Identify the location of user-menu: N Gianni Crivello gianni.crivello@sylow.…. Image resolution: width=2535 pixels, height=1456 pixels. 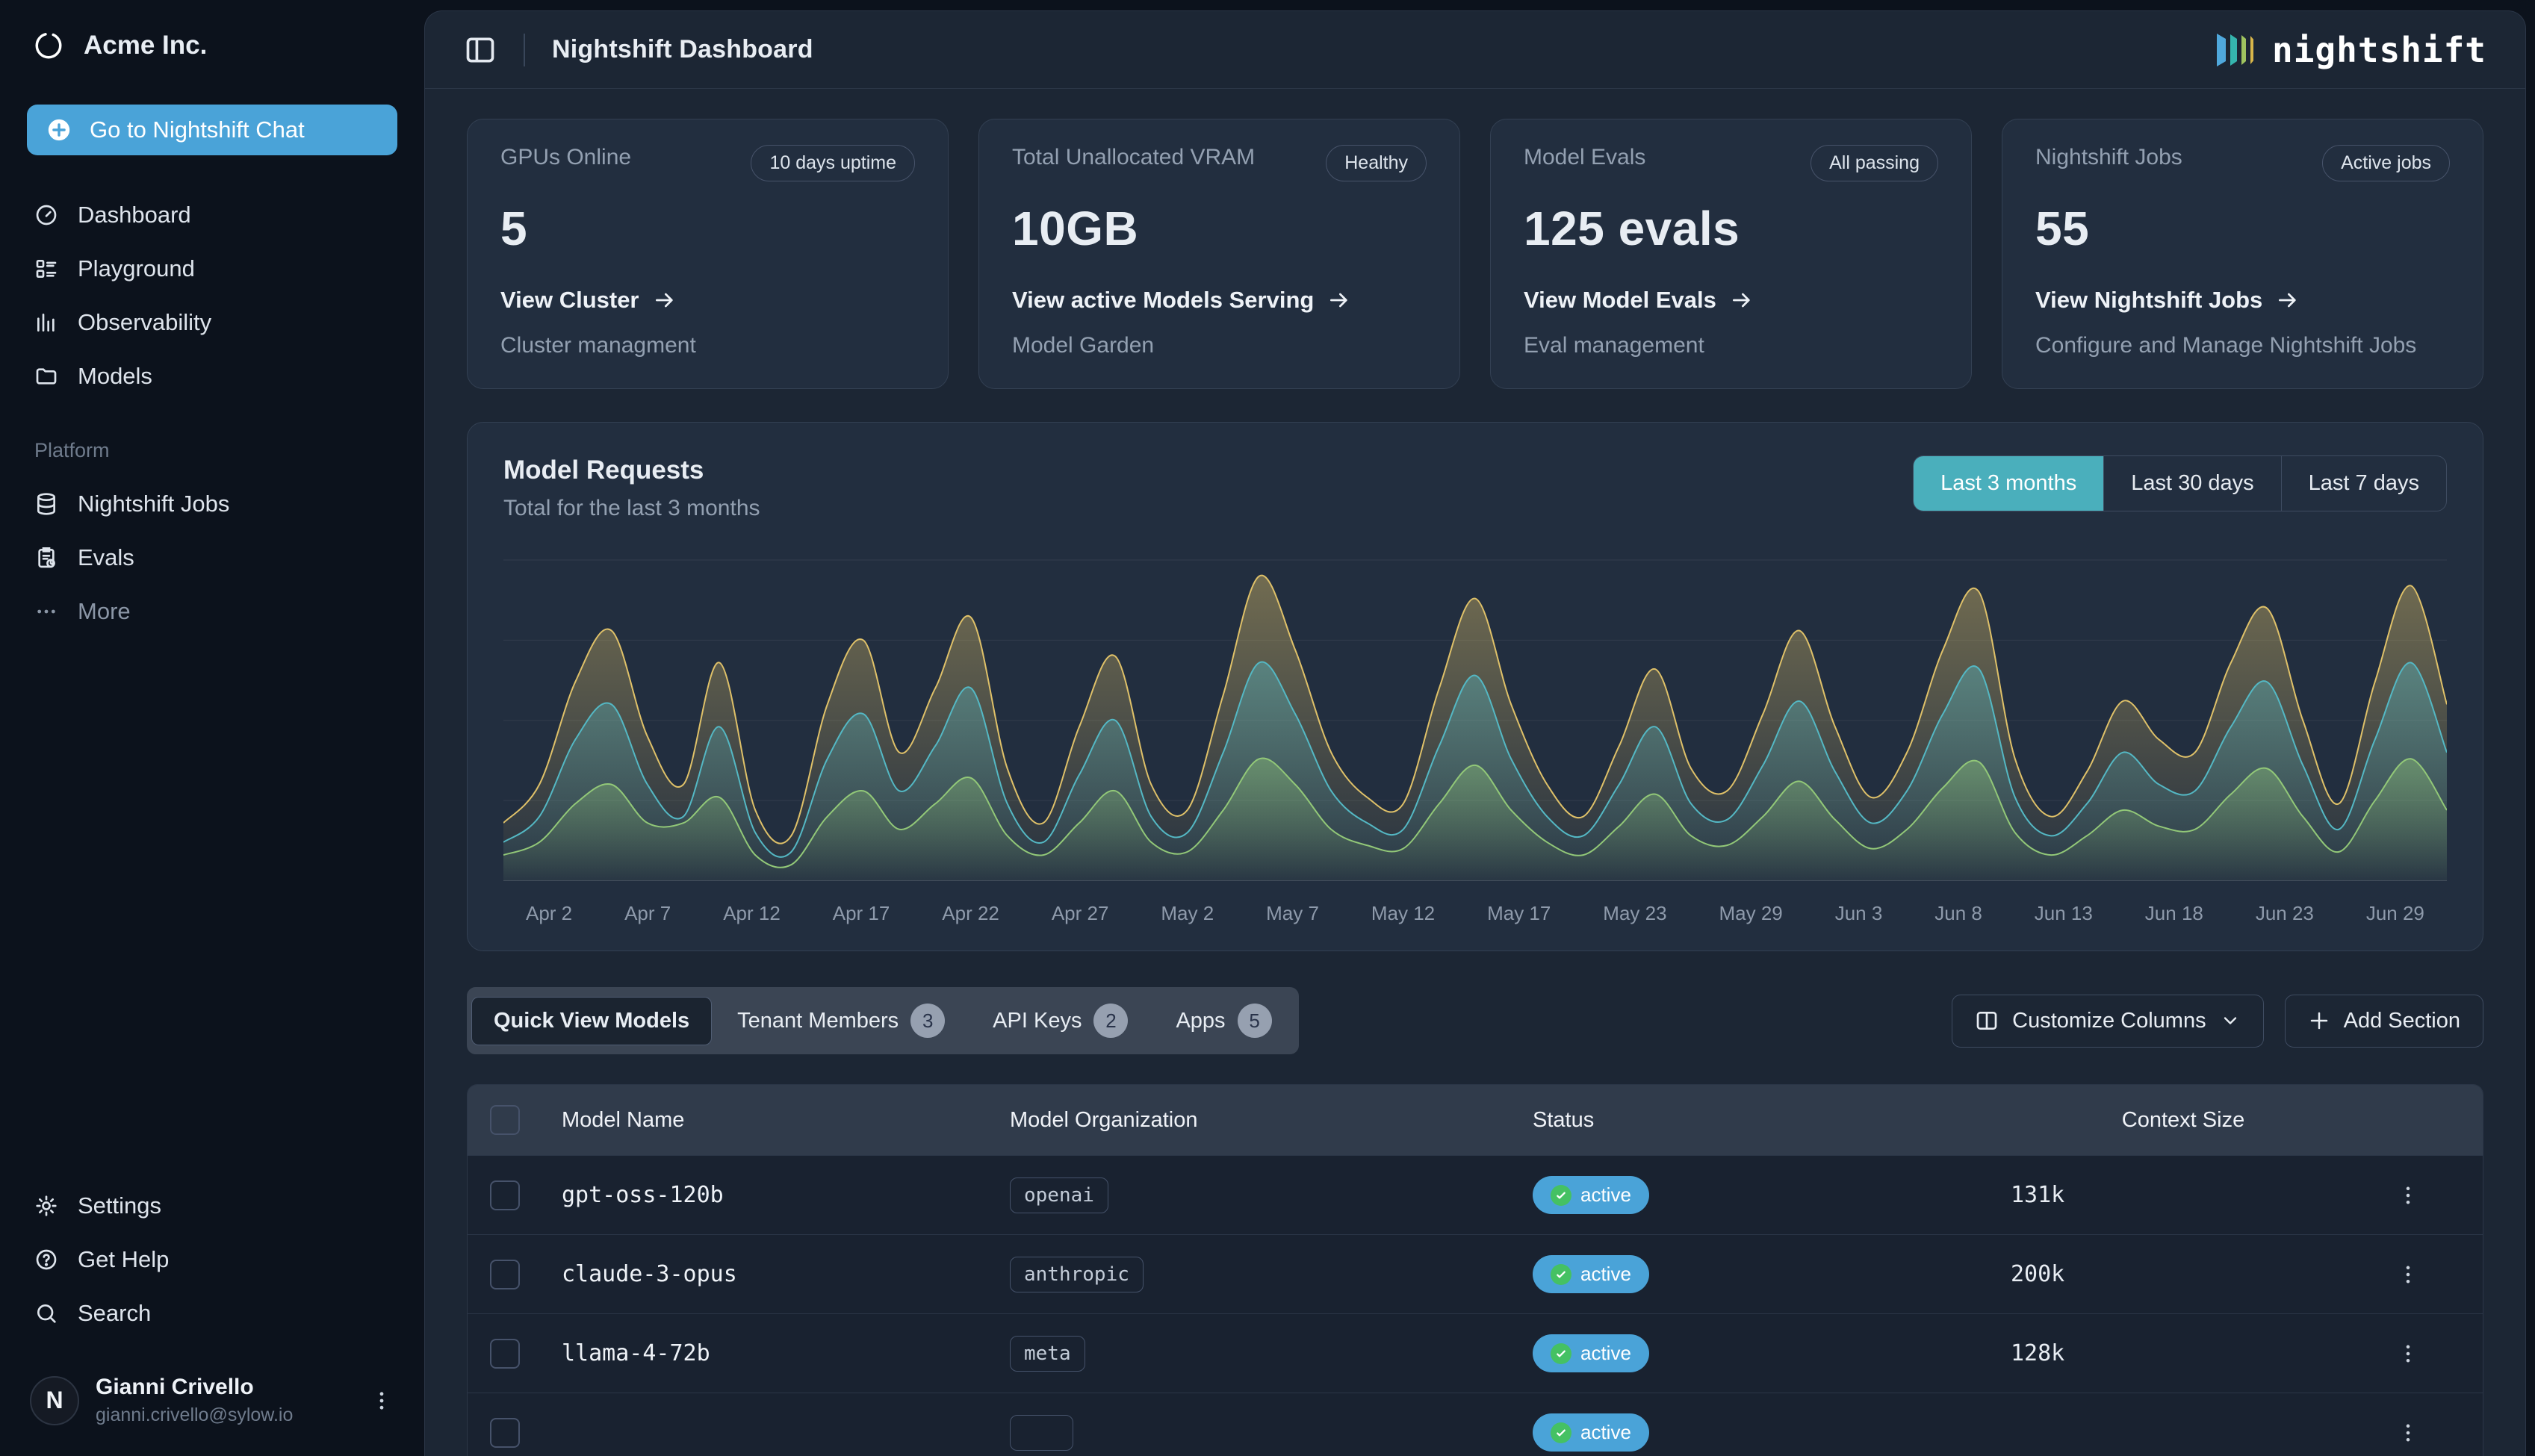
(212, 1400).